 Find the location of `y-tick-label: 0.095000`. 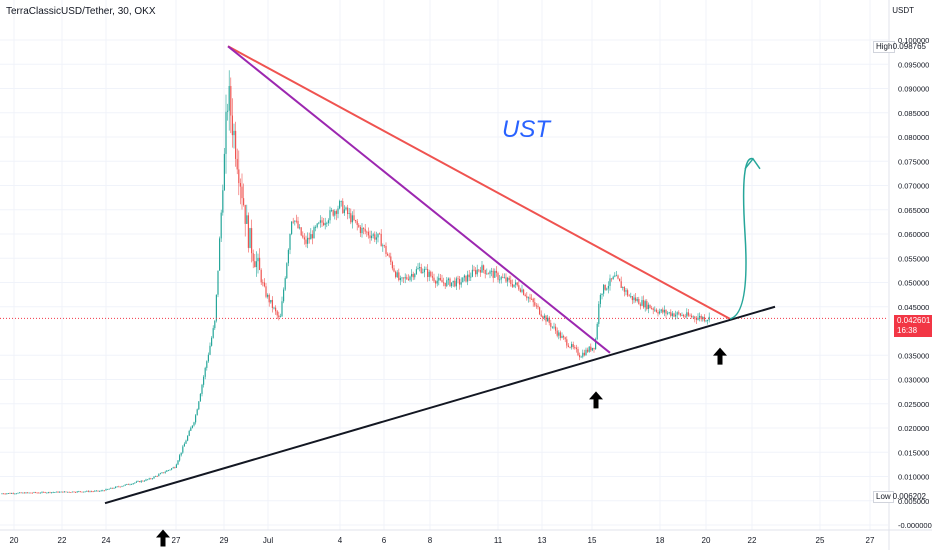

y-tick-label: 0.095000 is located at coordinates (913, 64).